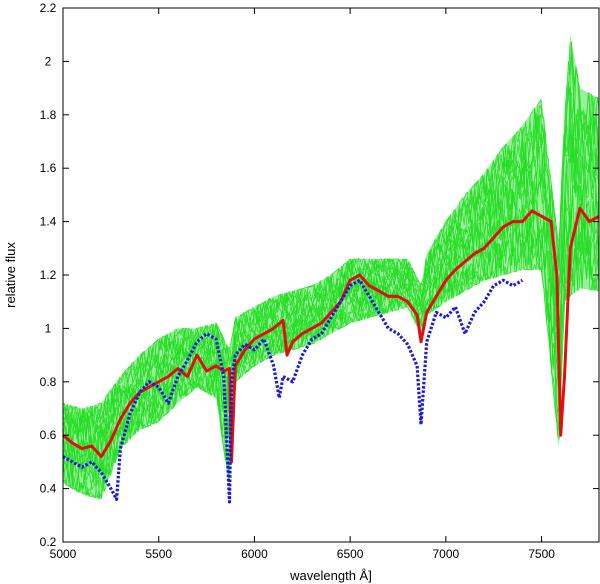  Describe the element at coordinates (541, 554) in the screenshot. I see `x-tick-label: 7500` at that location.